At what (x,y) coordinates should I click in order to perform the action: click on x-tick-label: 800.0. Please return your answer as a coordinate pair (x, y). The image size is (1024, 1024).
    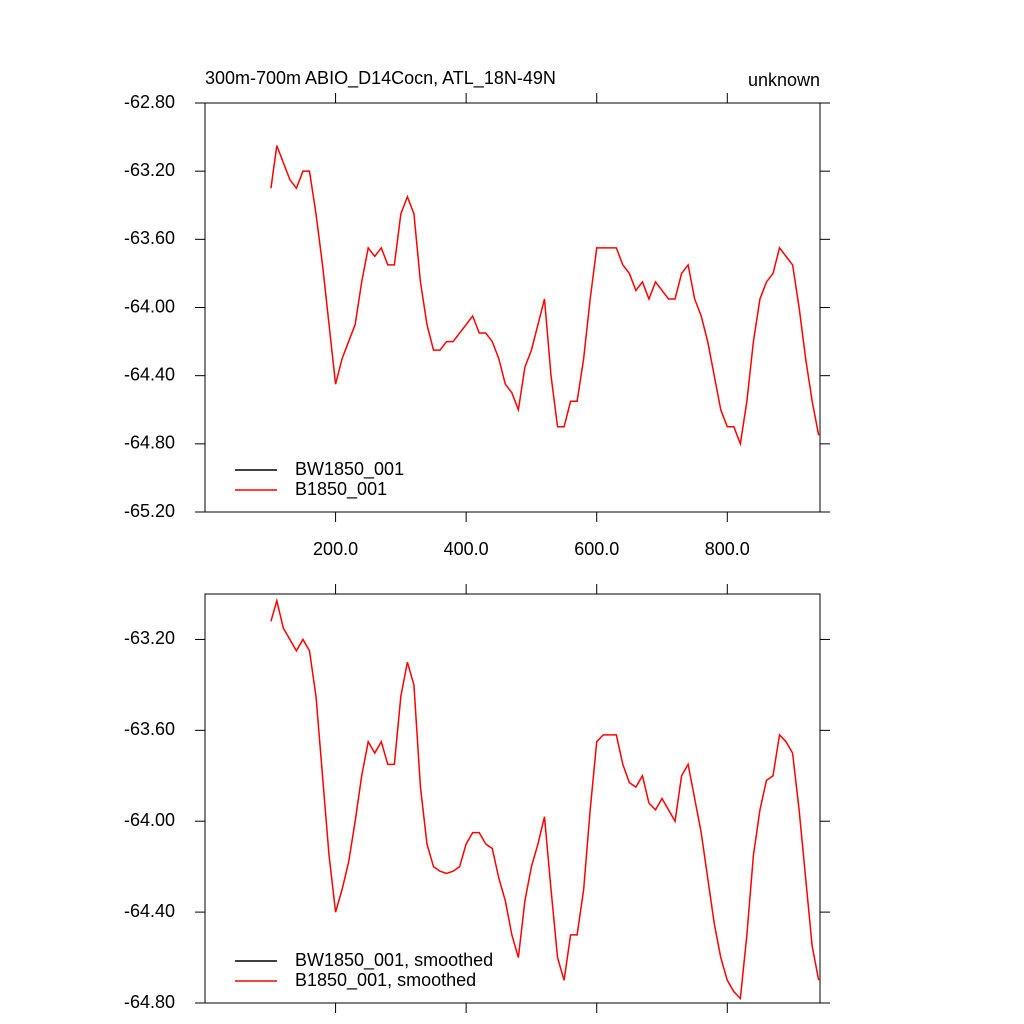
    Looking at the image, I should click on (727, 549).